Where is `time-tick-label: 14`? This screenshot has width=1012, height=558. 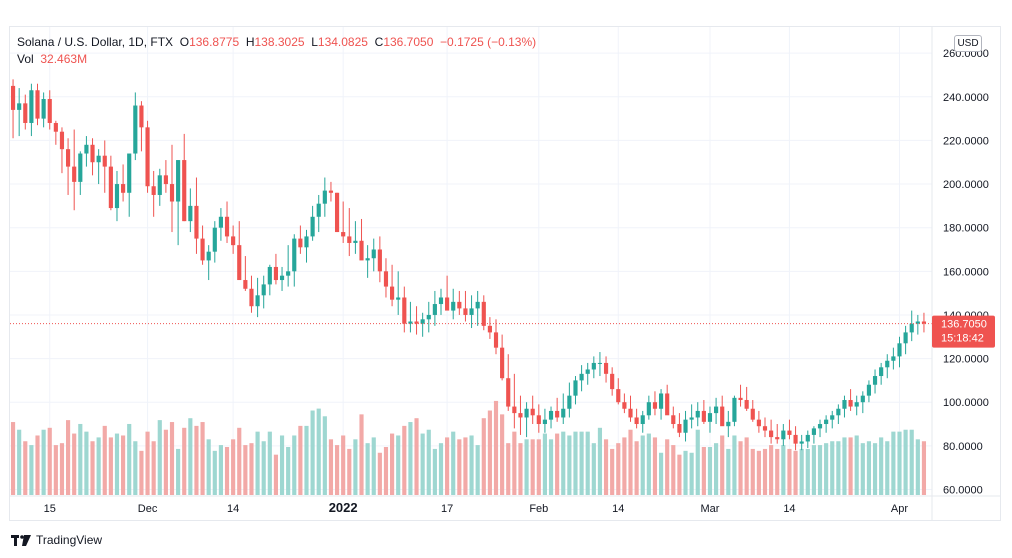
time-tick-label: 14 is located at coordinates (618, 509).